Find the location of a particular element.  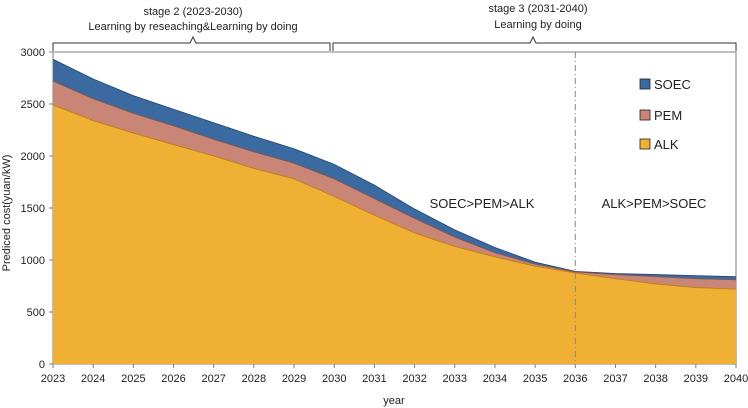

x-tick-label: 2023 is located at coordinates (53, 379).